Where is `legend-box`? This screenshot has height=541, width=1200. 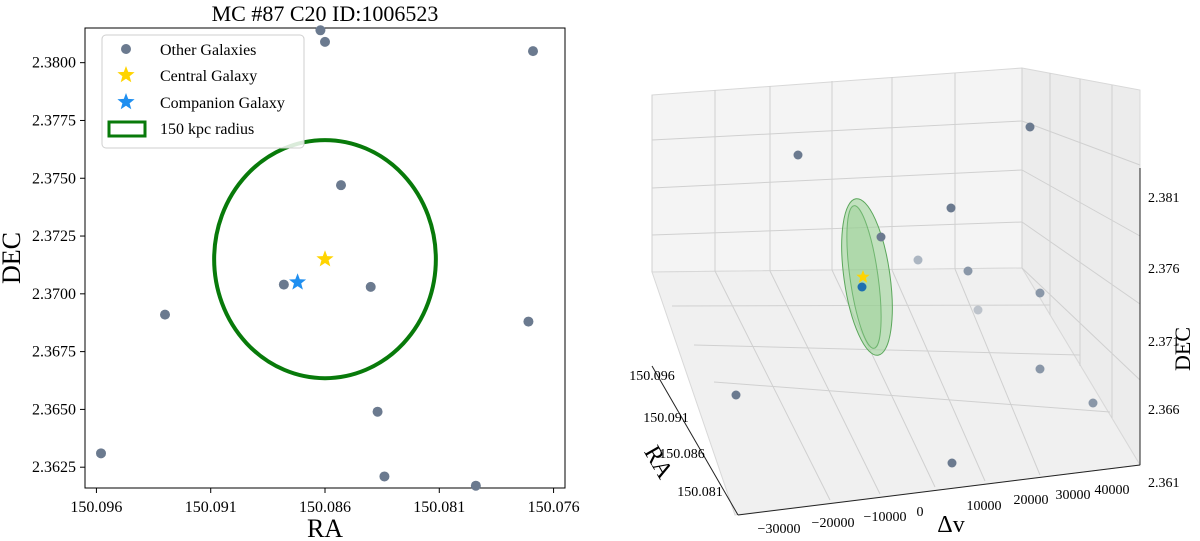 legend-box is located at coordinates (203, 91).